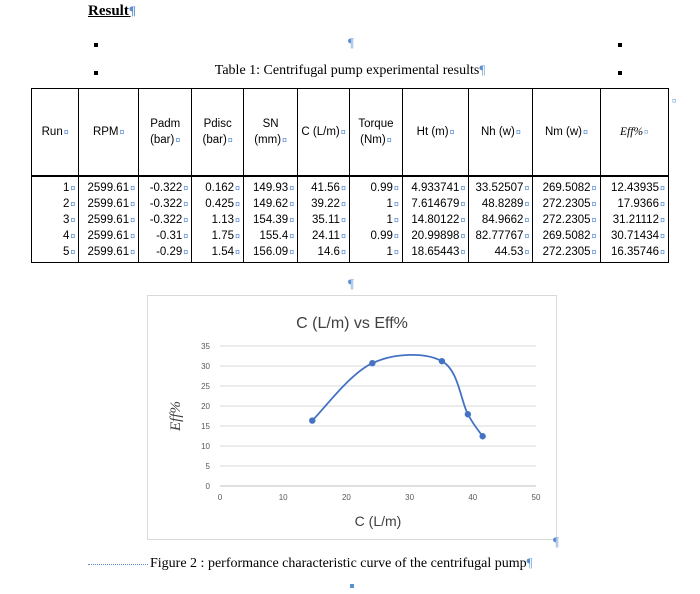 Image resolution: width=700 pixels, height=594 pixels. Describe the element at coordinates (634, 253) in the screenshot. I see `table-cell: 16.35746¤` at that location.